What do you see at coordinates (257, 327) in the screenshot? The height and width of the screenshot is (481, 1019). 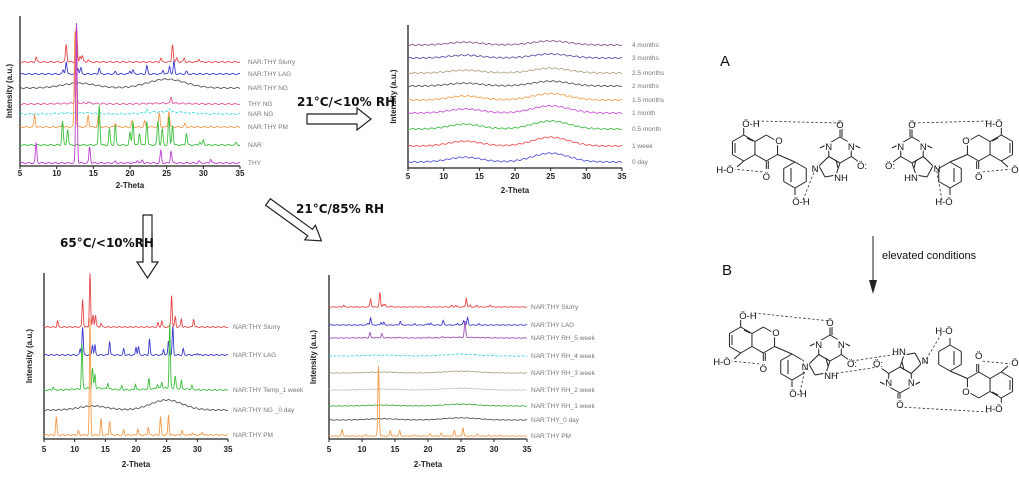 I see `series-label: NAR:THY Slurry` at bounding box center [257, 327].